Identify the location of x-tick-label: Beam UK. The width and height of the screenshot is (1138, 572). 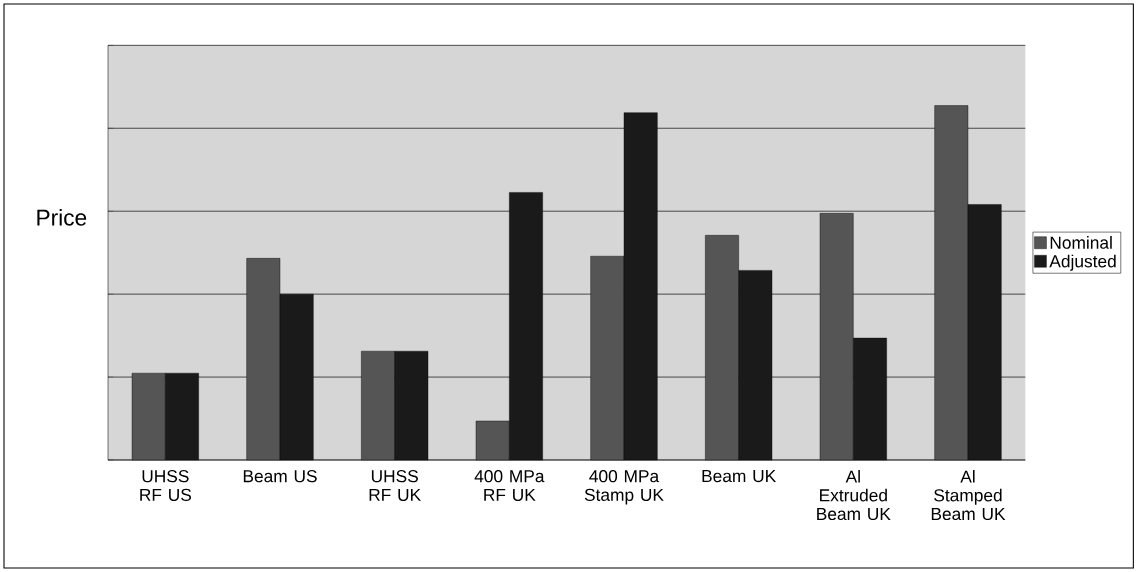
(739, 476).